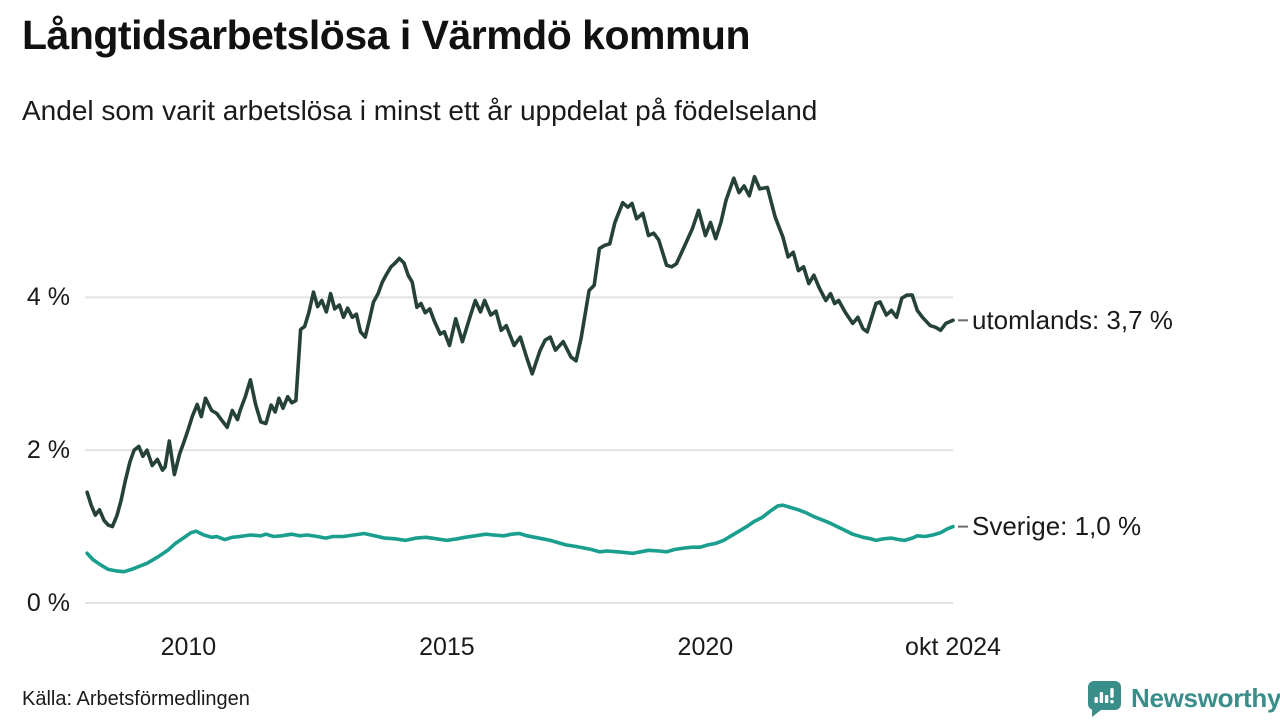  I want to click on source-note: Källa: Arbetsförmedlingen, so click(136, 699).